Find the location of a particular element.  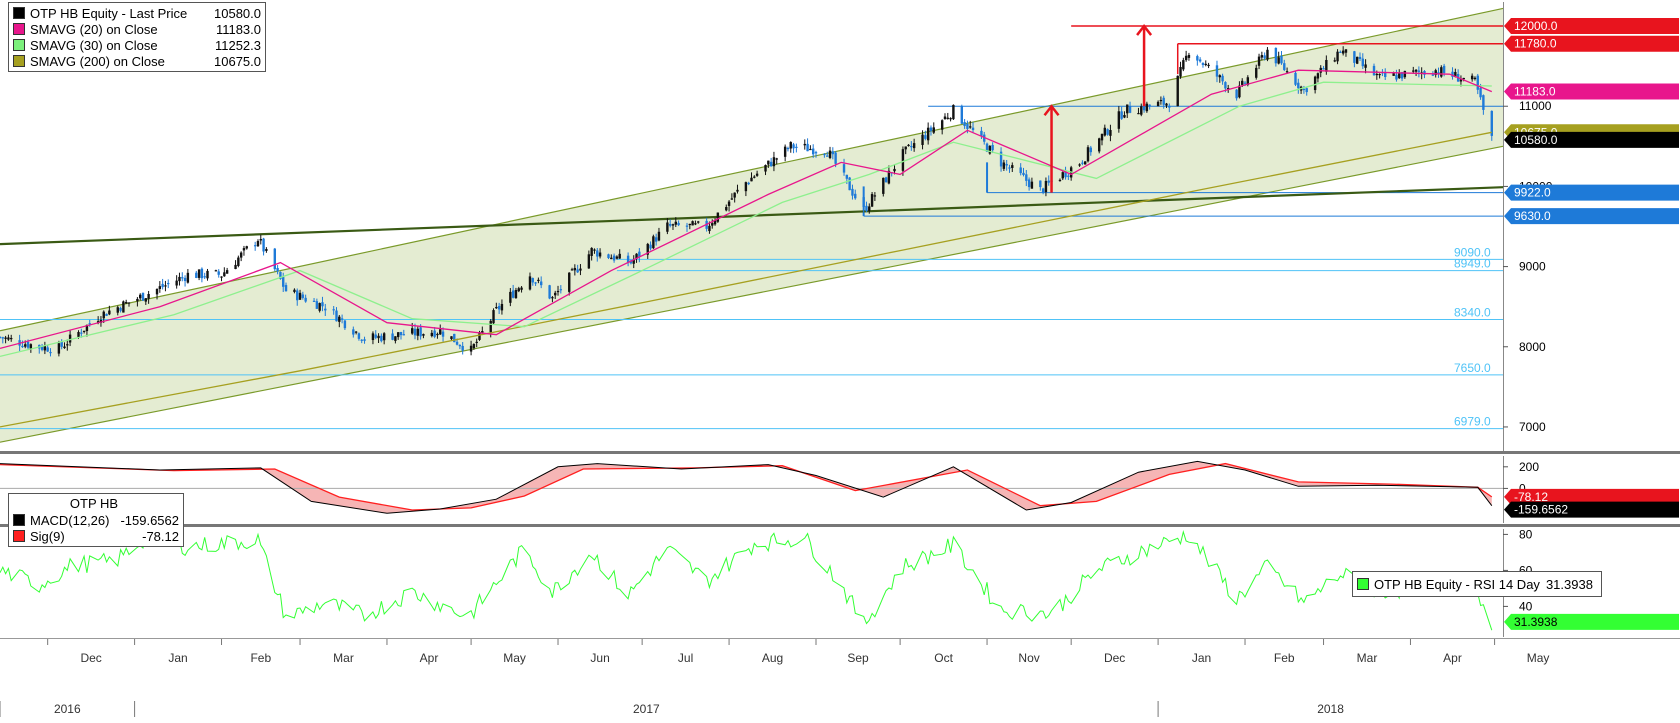

legend-row-sma20: SMAVG (20) on Close 11183.0 is located at coordinates (135, 29).